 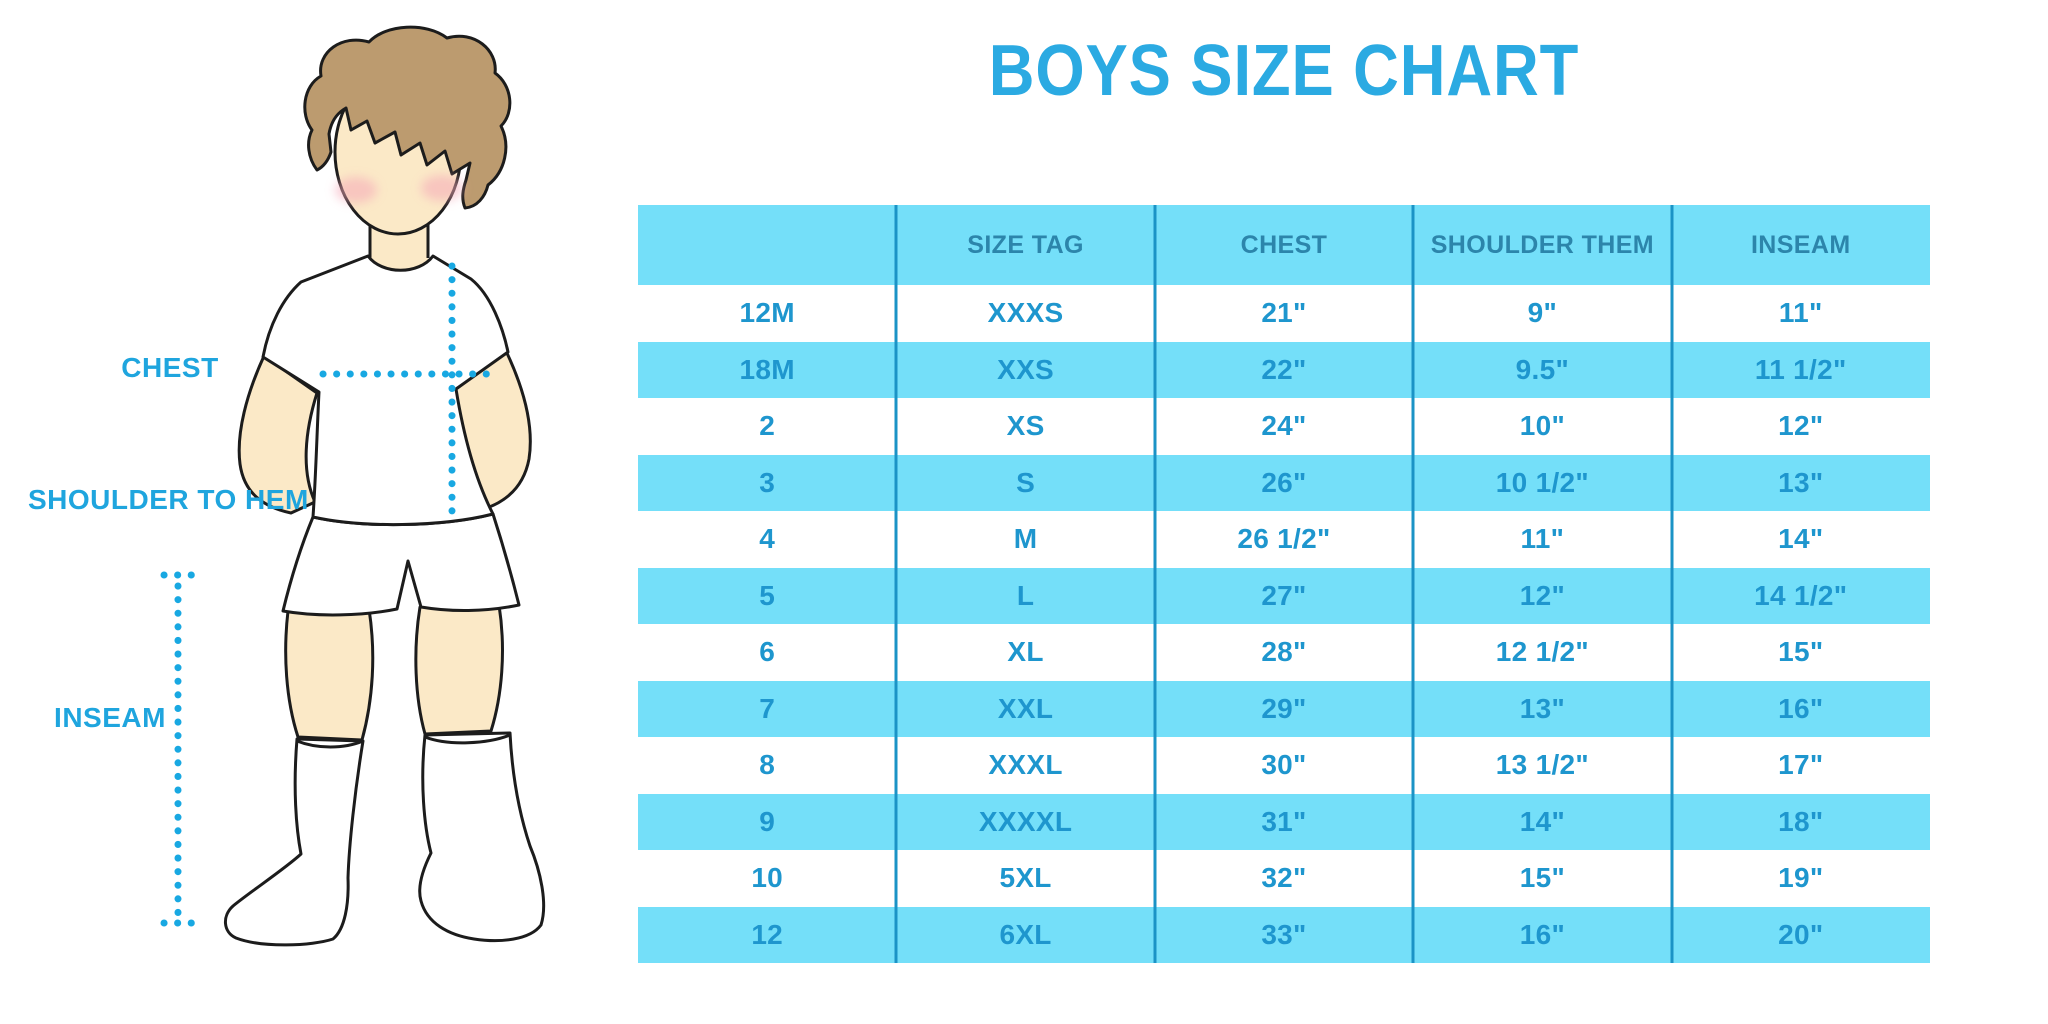 What do you see at coordinates (1542, 369) in the screenshot?
I see `cell-shoulder: 9.5"` at bounding box center [1542, 369].